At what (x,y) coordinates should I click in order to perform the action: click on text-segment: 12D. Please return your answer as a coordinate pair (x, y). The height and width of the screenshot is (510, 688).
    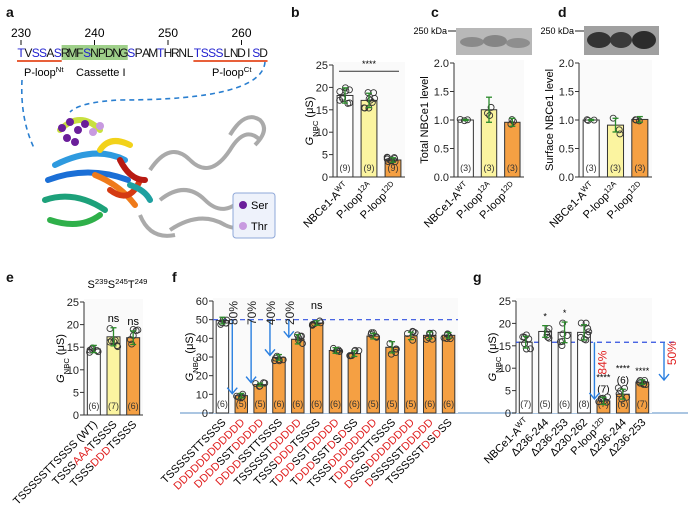
    Looking at the image, I should click on (597, 423).